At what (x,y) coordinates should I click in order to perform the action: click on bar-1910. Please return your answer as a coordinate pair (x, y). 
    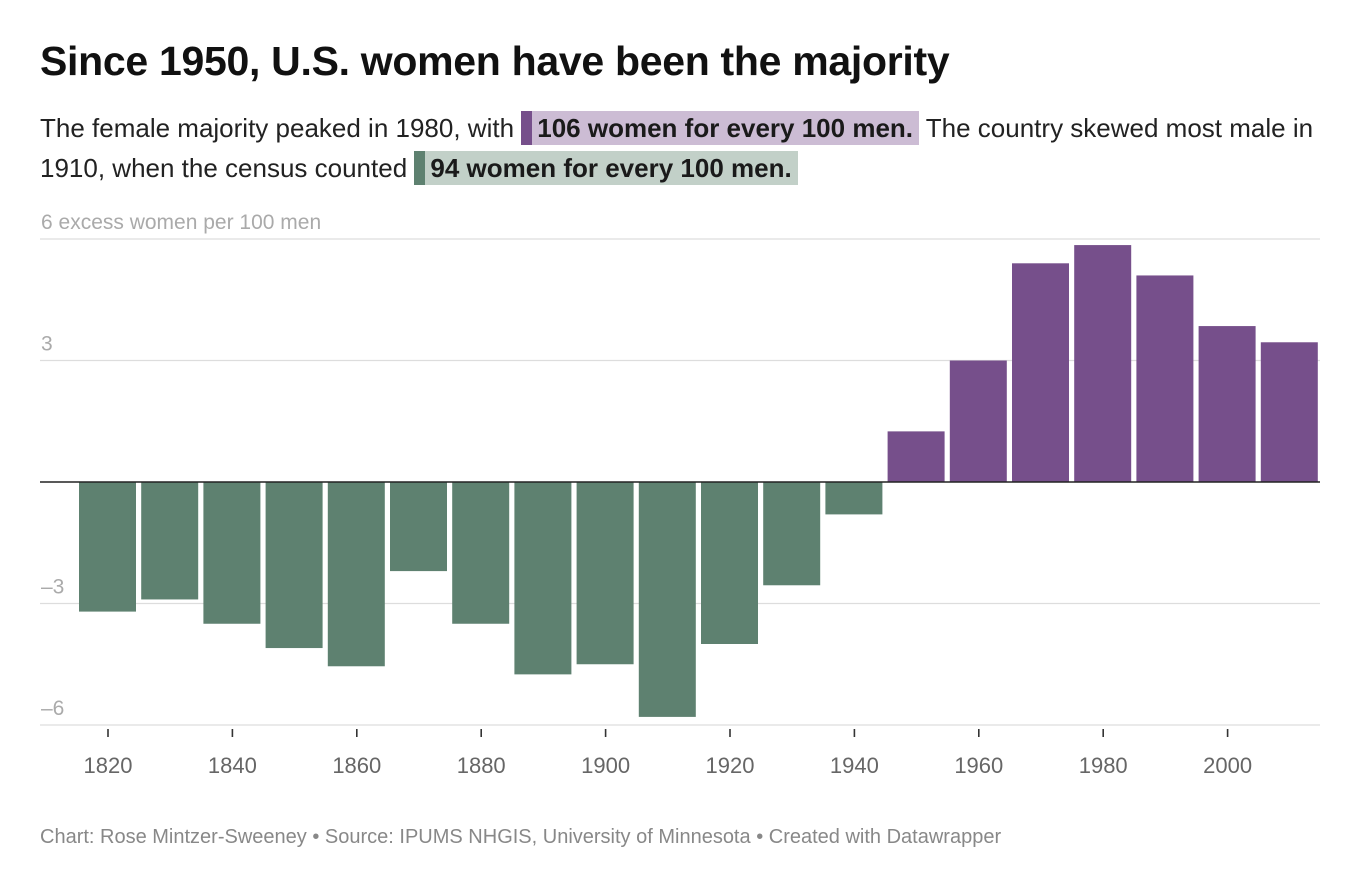
    Looking at the image, I should click on (667, 599).